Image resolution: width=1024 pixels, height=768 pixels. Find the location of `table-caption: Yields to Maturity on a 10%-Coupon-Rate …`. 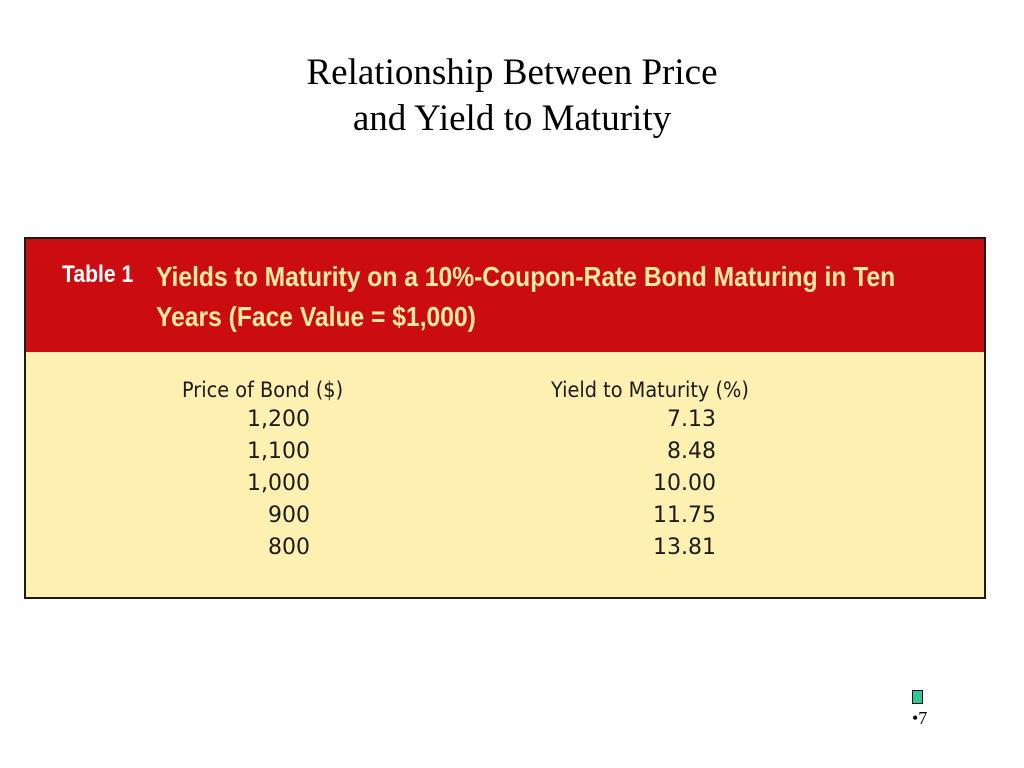

table-caption: Yields to Maturity on a 10%-Coupon-Rate … is located at coordinates (552, 297).